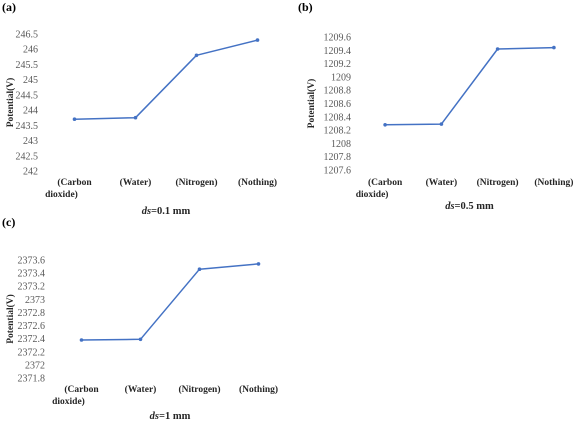 The image size is (586, 422). I want to click on chart-a-caption-value: =0.1 mm, so click(170, 211).